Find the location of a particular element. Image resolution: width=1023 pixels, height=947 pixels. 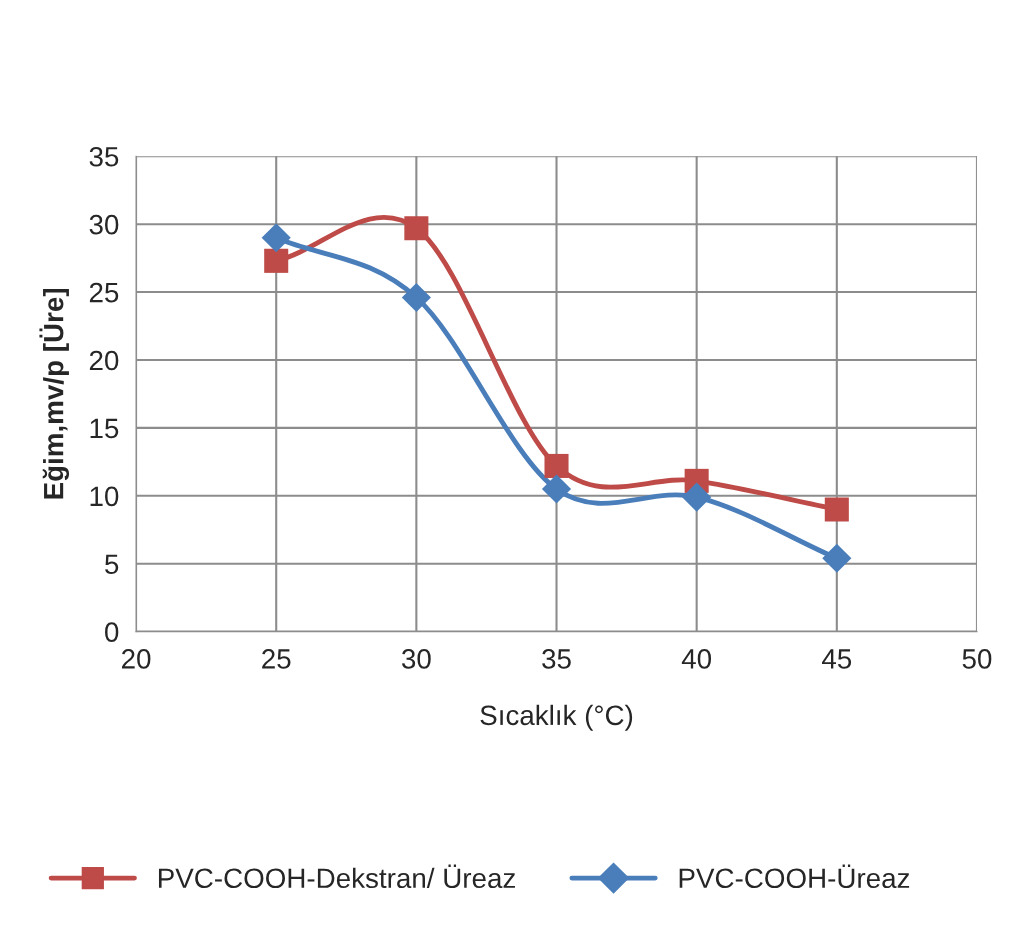

x-tick-label: 25 is located at coordinates (276, 659).